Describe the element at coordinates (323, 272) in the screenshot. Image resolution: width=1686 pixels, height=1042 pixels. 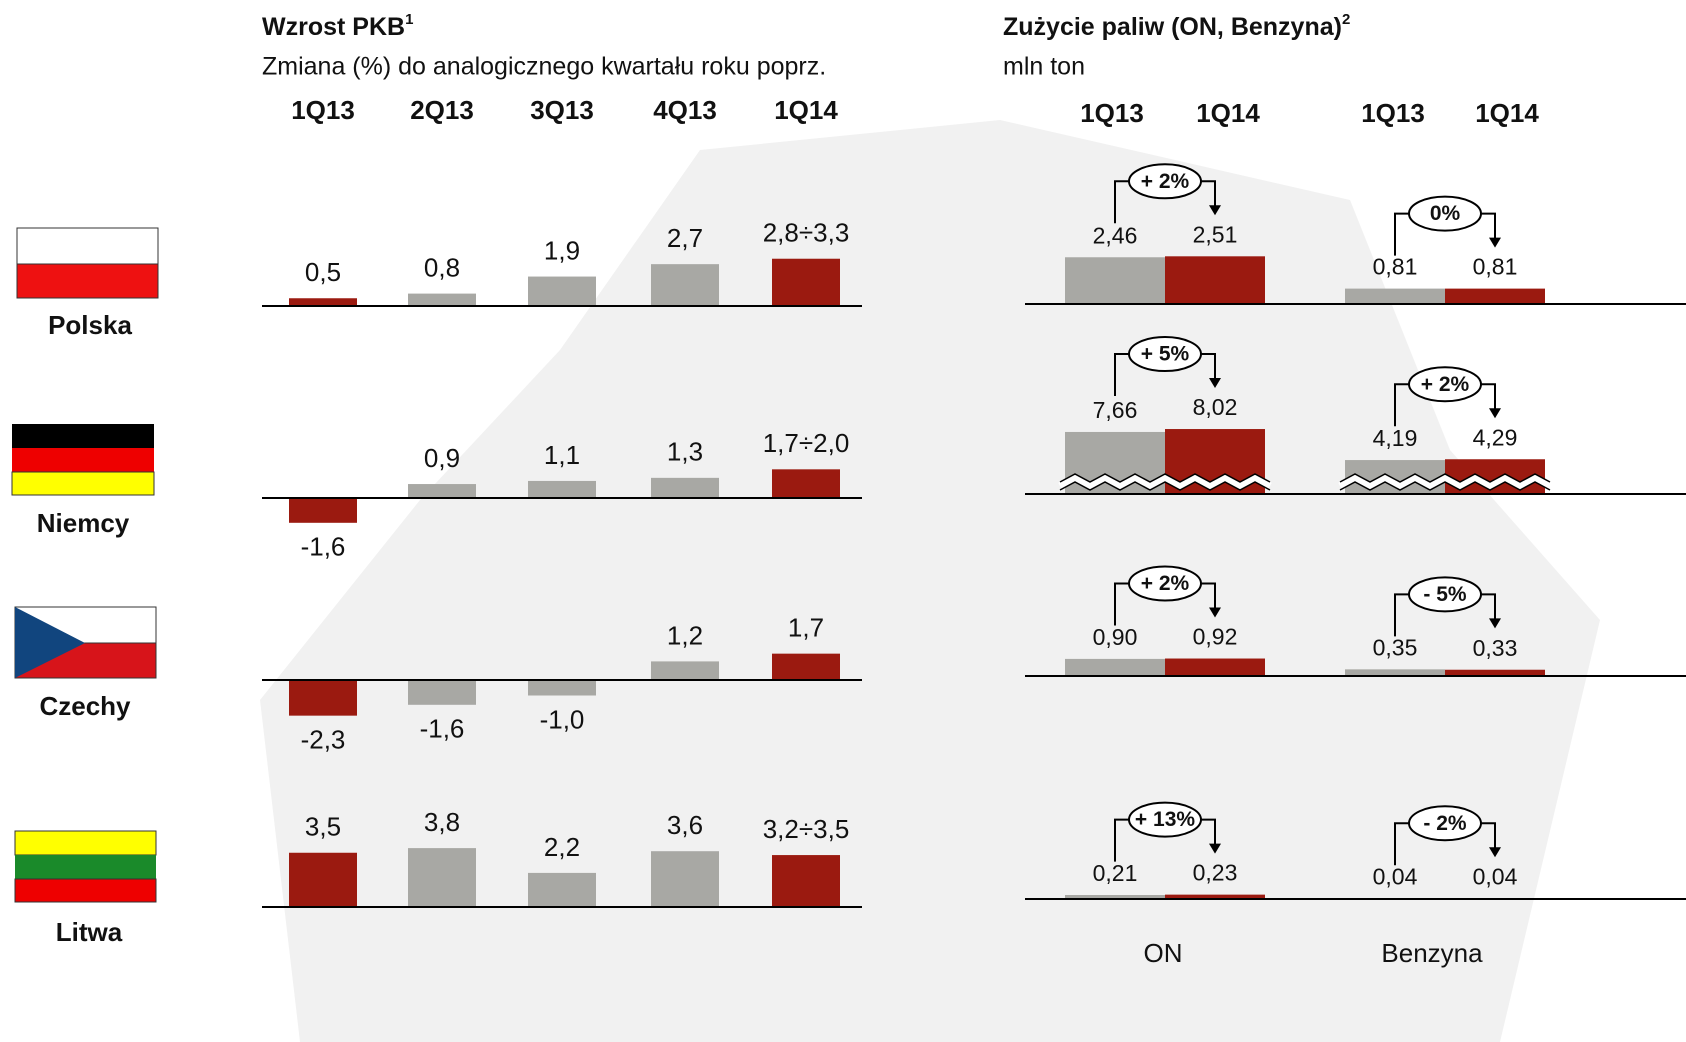
I see `value-label: 0,5` at that location.